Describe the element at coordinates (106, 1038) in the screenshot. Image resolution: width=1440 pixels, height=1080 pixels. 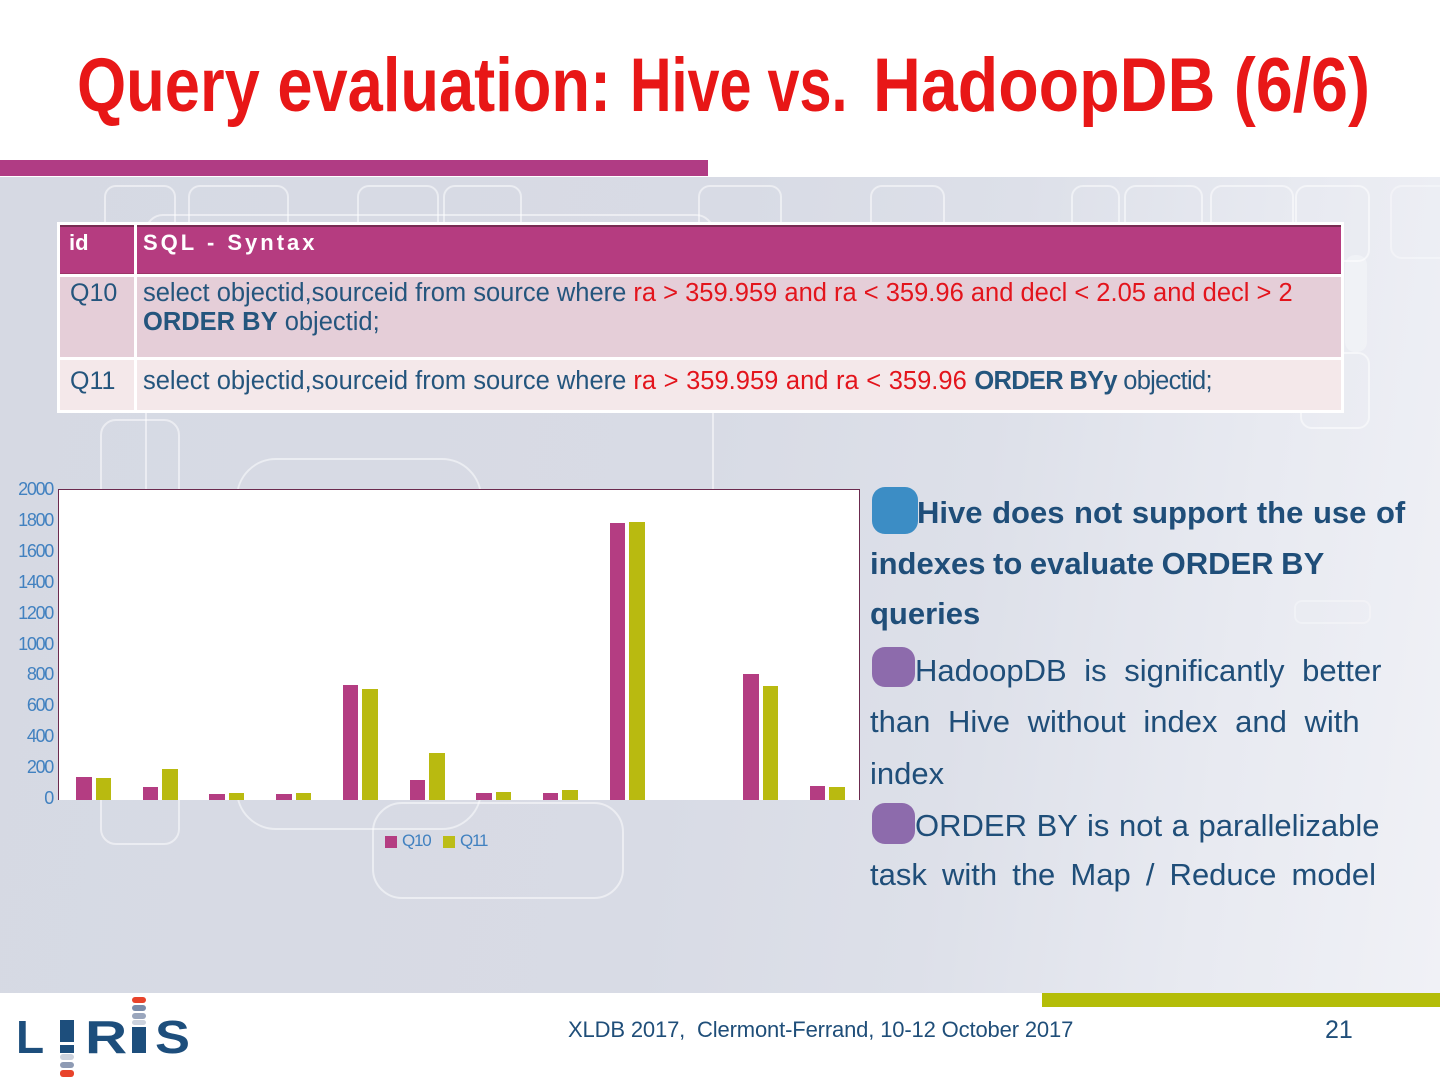
I see `svg-text: R` at that location.